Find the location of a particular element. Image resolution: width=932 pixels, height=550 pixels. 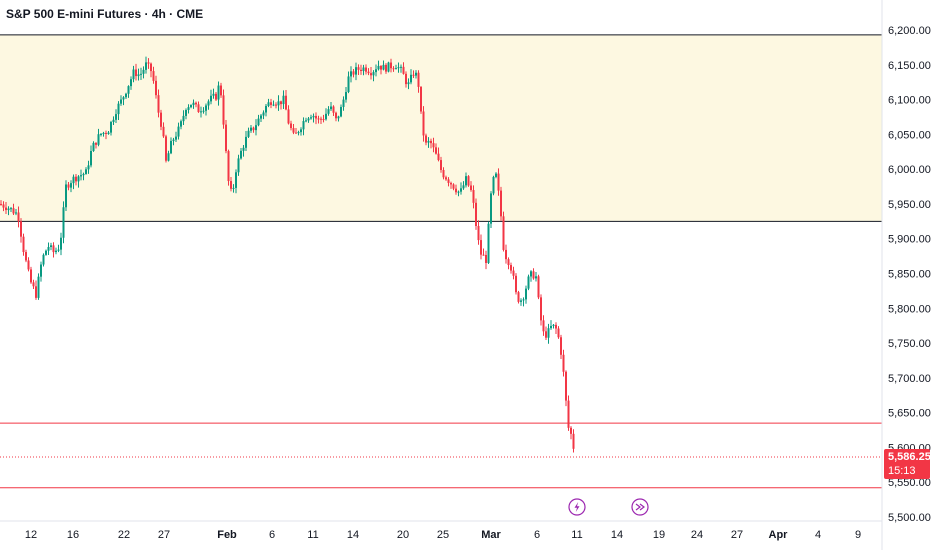

last-price-value: 5,586.25 is located at coordinates (909, 457).